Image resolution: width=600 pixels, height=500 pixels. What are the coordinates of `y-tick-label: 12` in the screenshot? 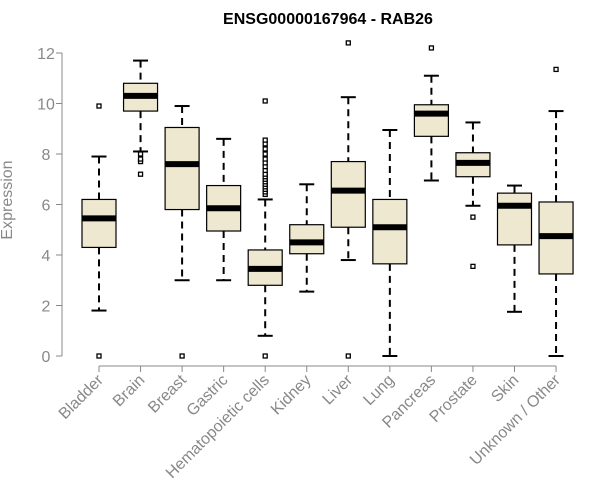 It's located at (46, 54).